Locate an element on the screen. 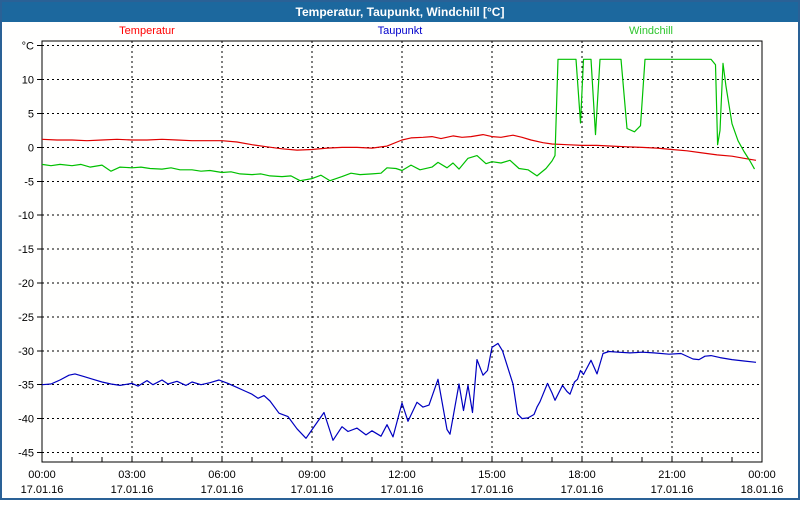  svg-text: -10 is located at coordinates (26, 216).